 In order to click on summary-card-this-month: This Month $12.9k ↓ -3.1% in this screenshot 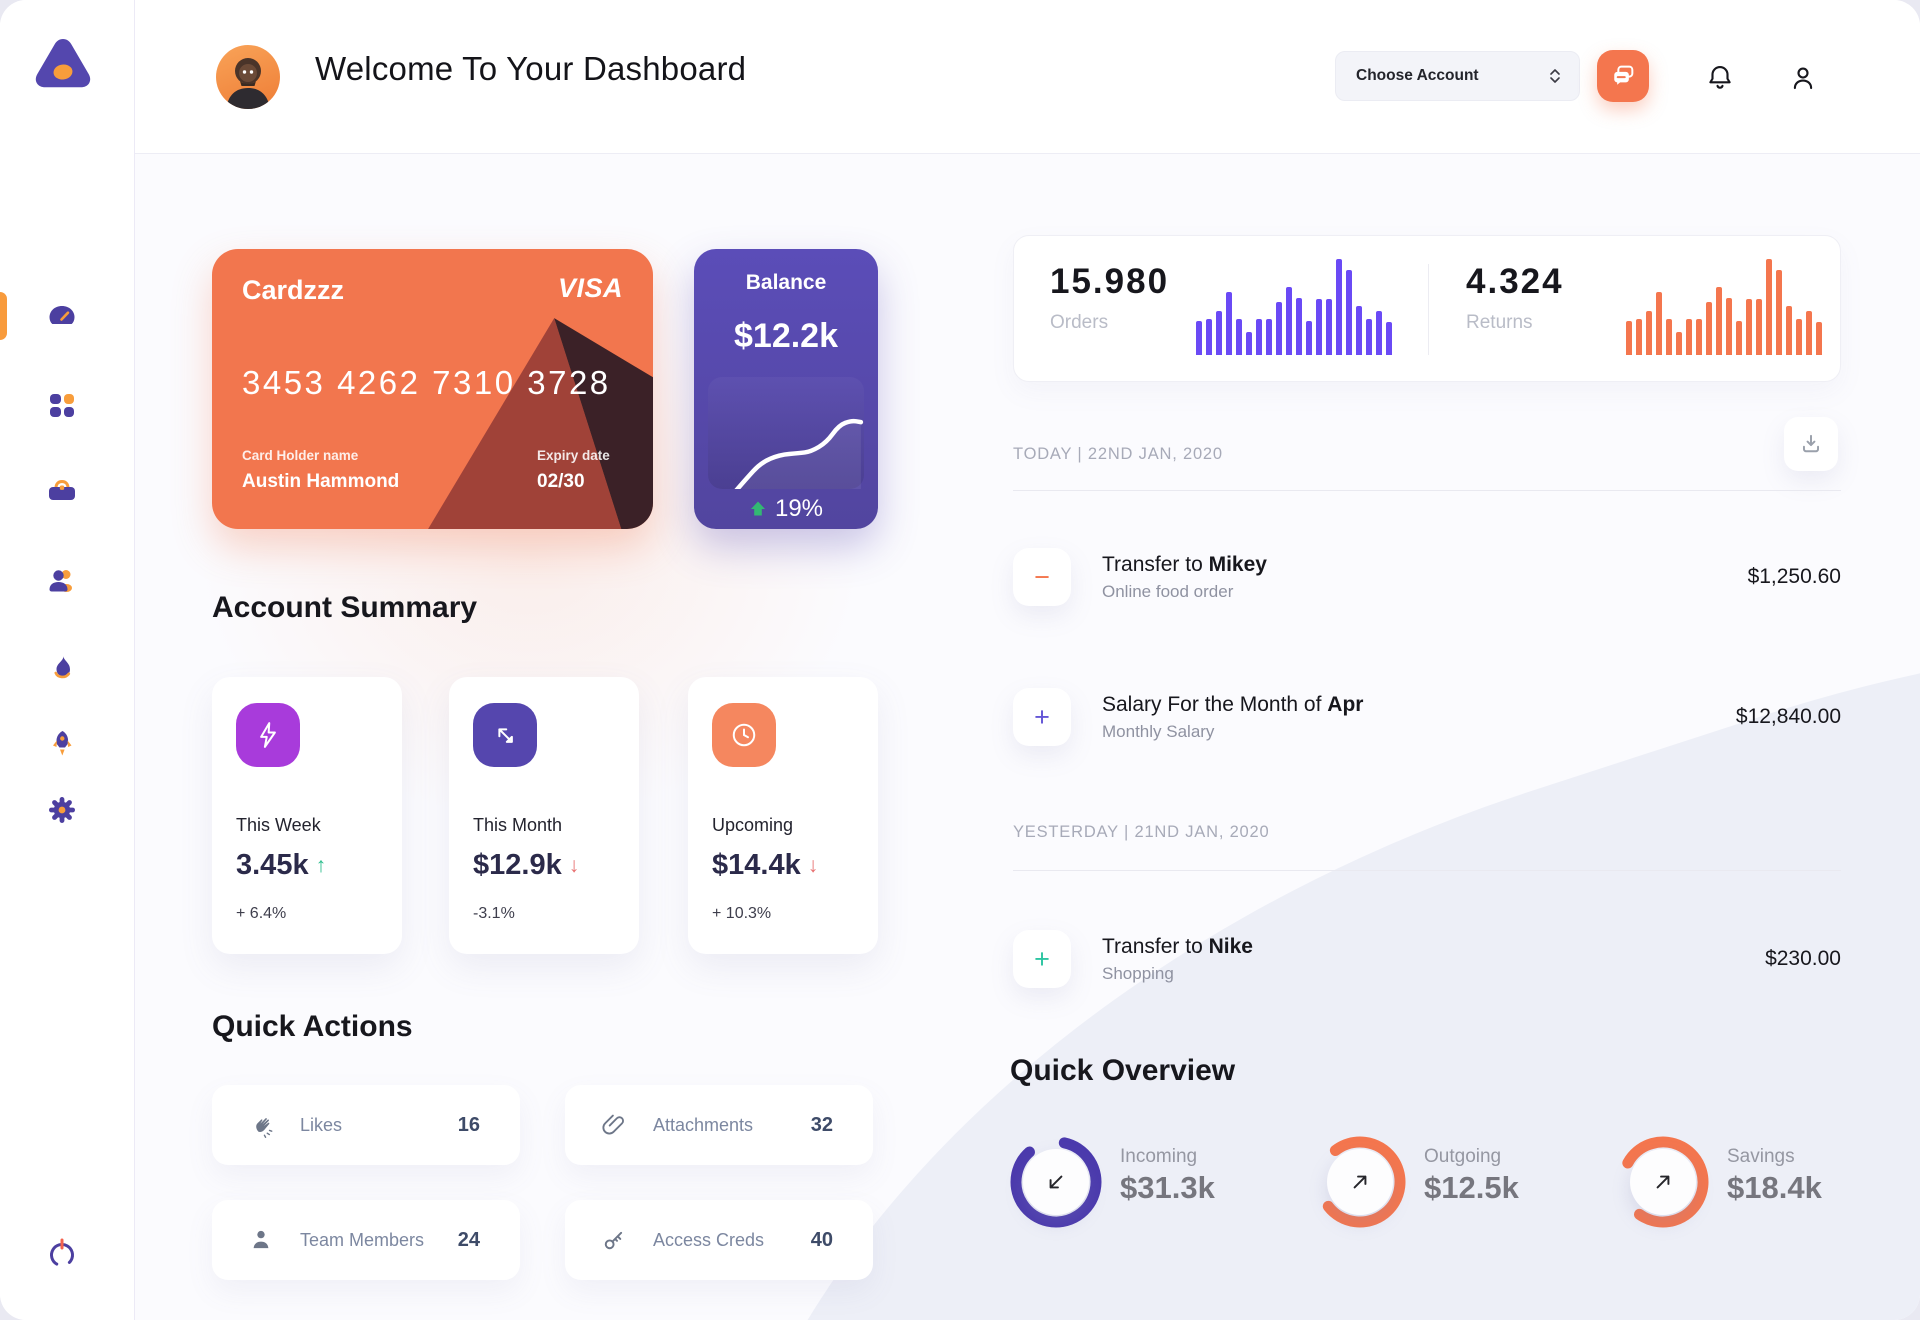, I will do `click(544, 815)`.